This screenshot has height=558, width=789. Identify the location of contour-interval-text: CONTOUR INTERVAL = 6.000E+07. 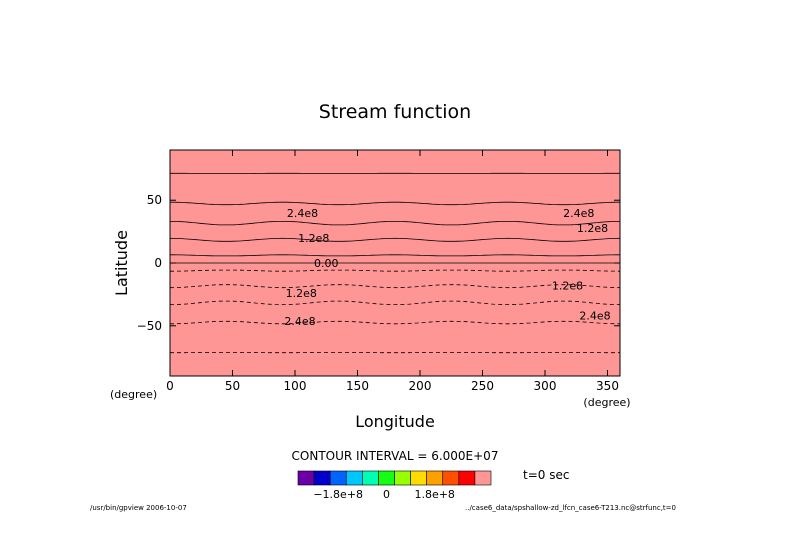
(395, 456).